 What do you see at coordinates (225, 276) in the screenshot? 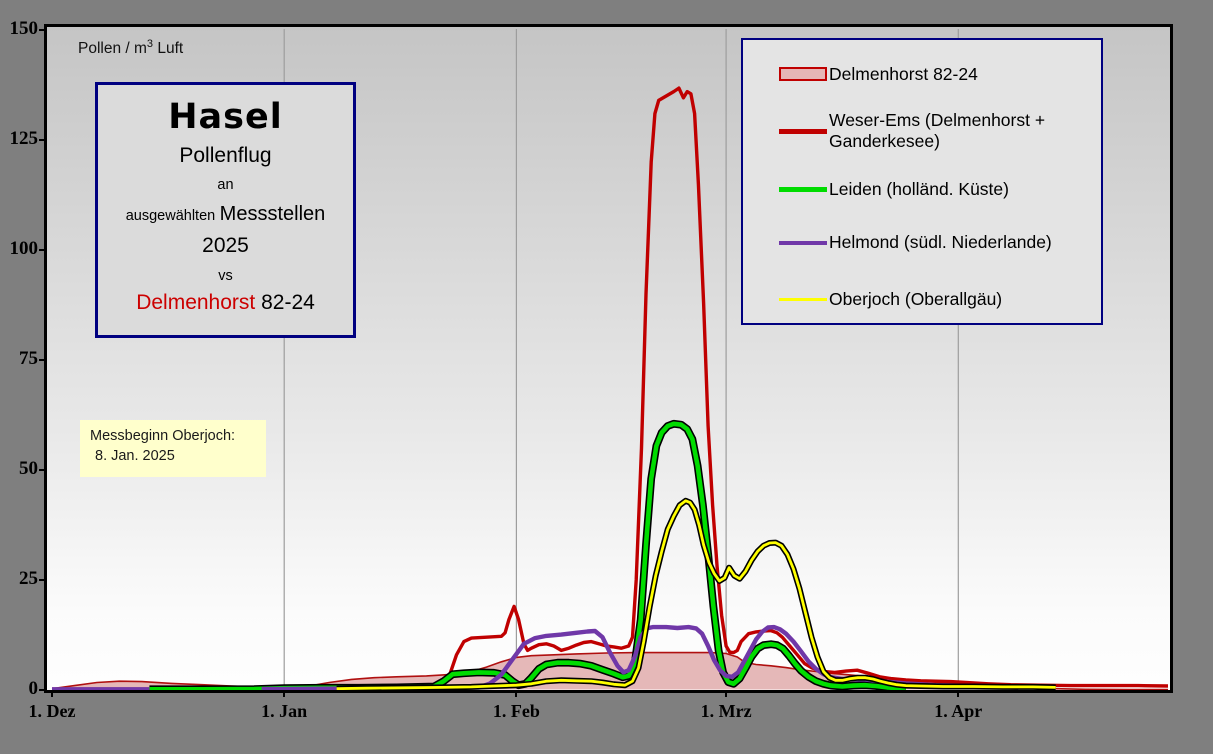
I see `chart-subtitle-vs: vs` at bounding box center [225, 276].